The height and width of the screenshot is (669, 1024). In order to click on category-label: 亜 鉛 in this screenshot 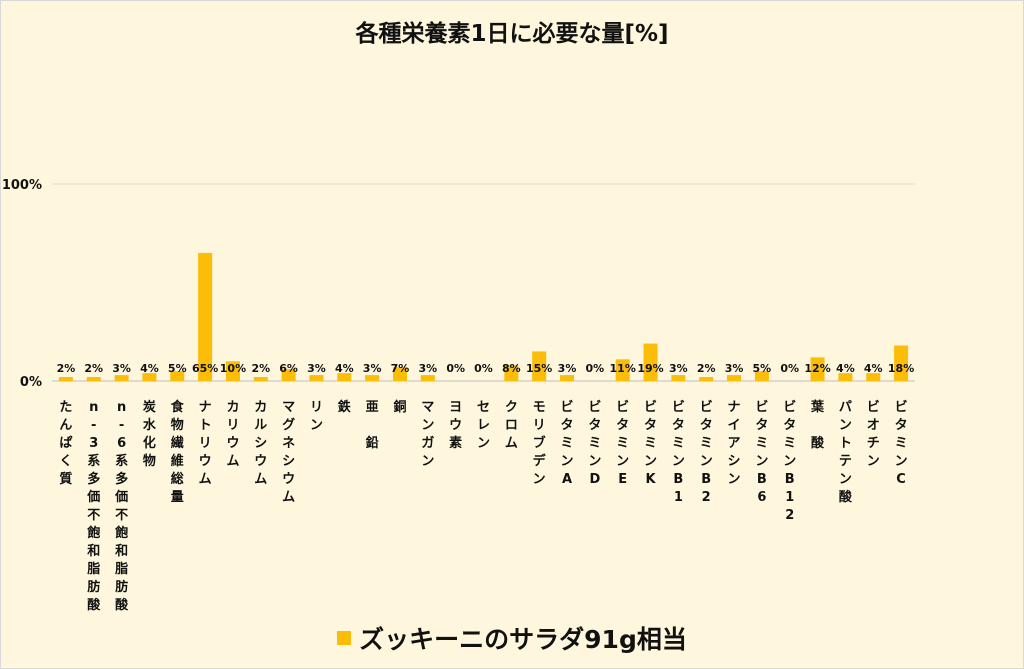, I will do `click(372, 425)`.